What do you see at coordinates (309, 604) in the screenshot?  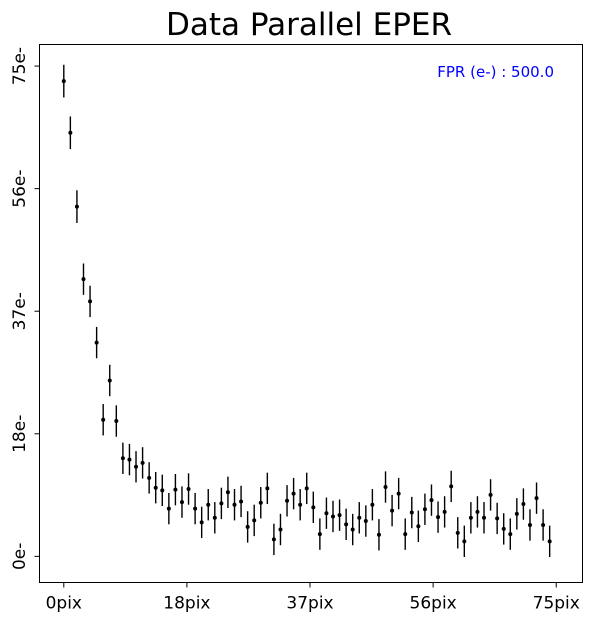 I see `x-tick-label: 37pix` at bounding box center [309, 604].